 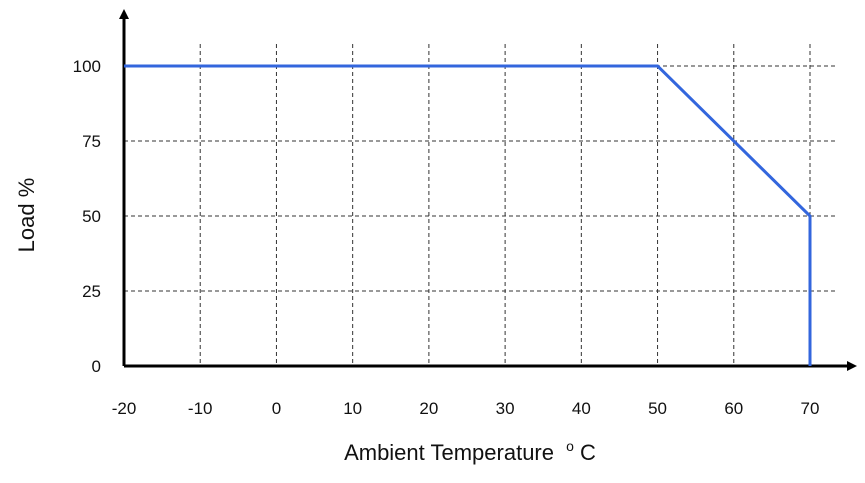 What do you see at coordinates (657, 408) in the screenshot?
I see `x-tick-label: 50` at bounding box center [657, 408].